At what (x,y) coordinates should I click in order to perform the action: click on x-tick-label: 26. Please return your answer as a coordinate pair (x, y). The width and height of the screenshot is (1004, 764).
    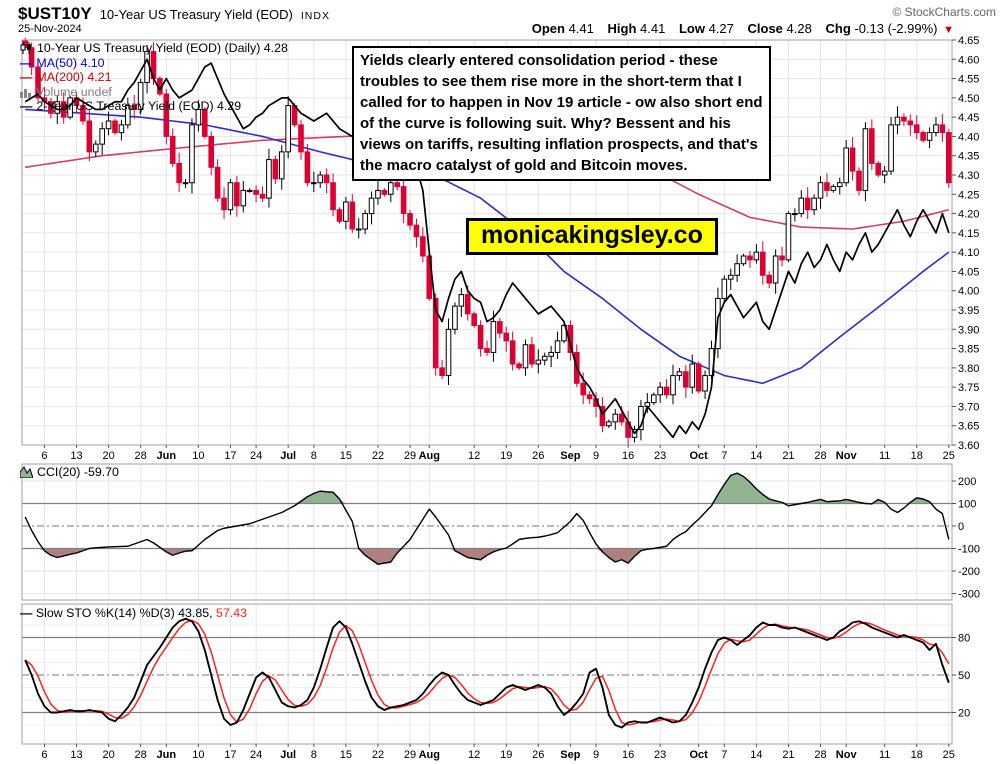
    Looking at the image, I should click on (538, 755).